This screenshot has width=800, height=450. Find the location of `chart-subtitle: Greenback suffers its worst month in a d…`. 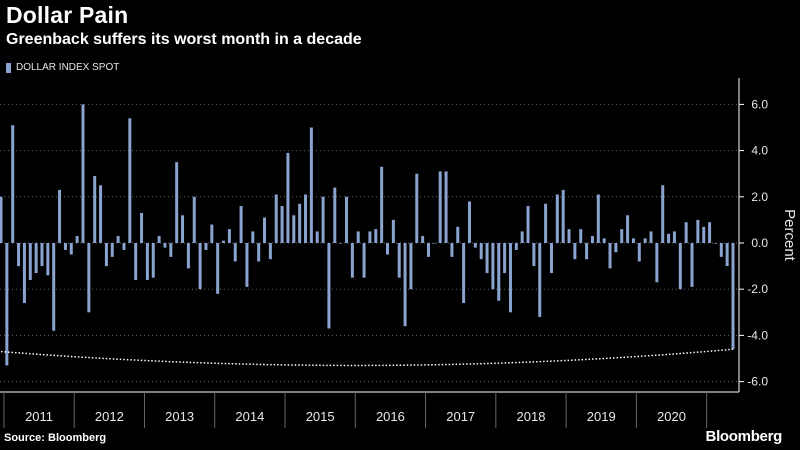

chart-subtitle: Greenback suffers its worst month in a d… is located at coordinates (184, 39).